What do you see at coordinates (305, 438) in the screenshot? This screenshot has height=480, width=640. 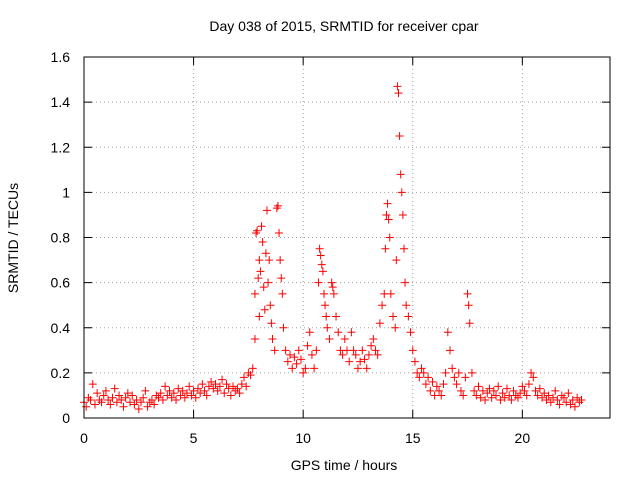 I see `x-tick-labels: 0 5 10 15 20` at bounding box center [305, 438].